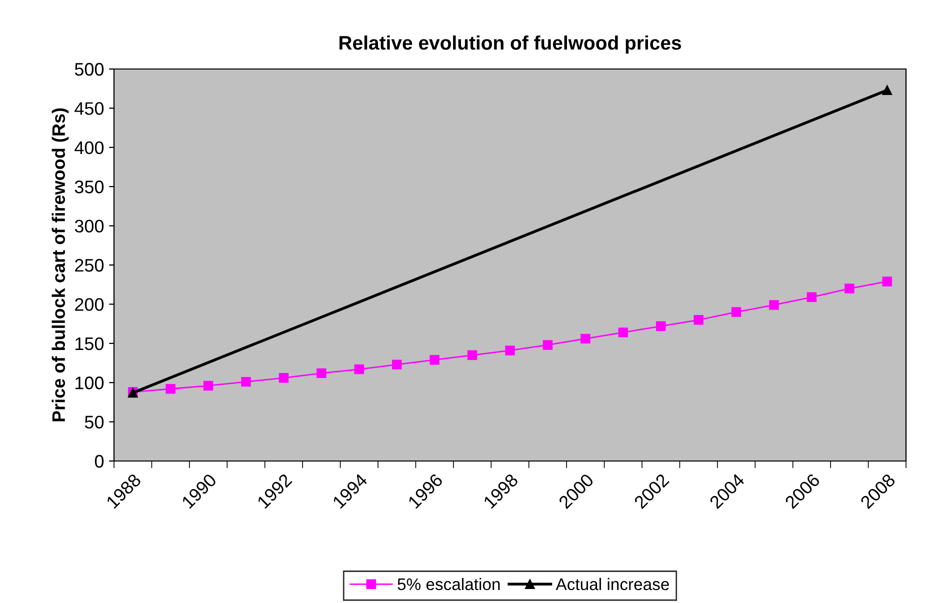 Image resolution: width=946 pixels, height=603 pixels. I want to click on y-axis-title: Price of bullock cart of firewood (Rs), so click(60, 265).